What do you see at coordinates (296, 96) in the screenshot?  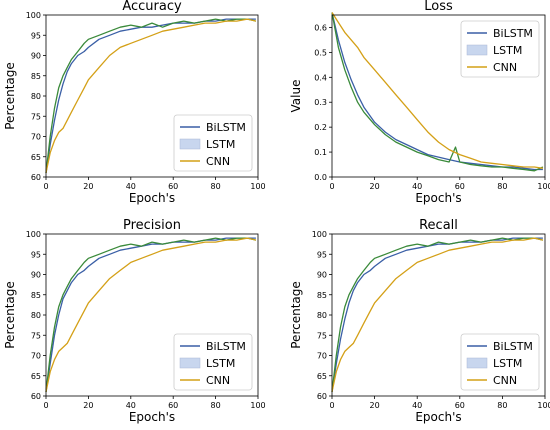 I see `y-axis-label: Value` at bounding box center [296, 96].